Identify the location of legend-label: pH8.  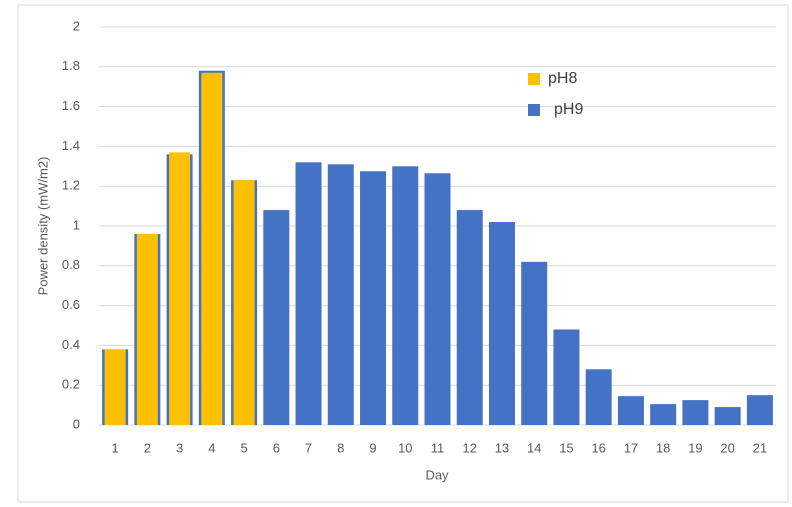
(562, 78).